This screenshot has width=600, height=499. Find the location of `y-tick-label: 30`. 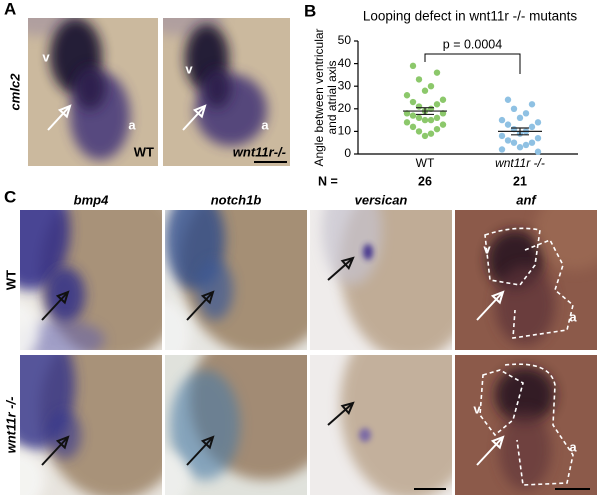

y-tick-label: 30 is located at coordinates (345, 85).